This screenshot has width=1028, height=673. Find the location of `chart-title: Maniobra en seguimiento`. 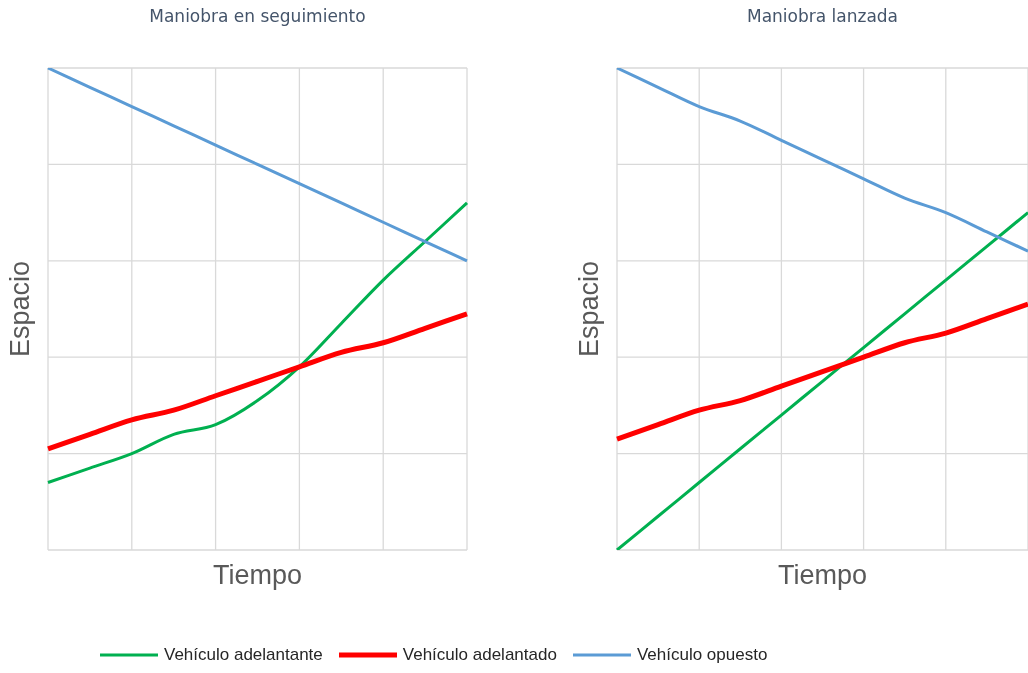

chart-title: Maniobra en seguimiento is located at coordinates (257, 16).